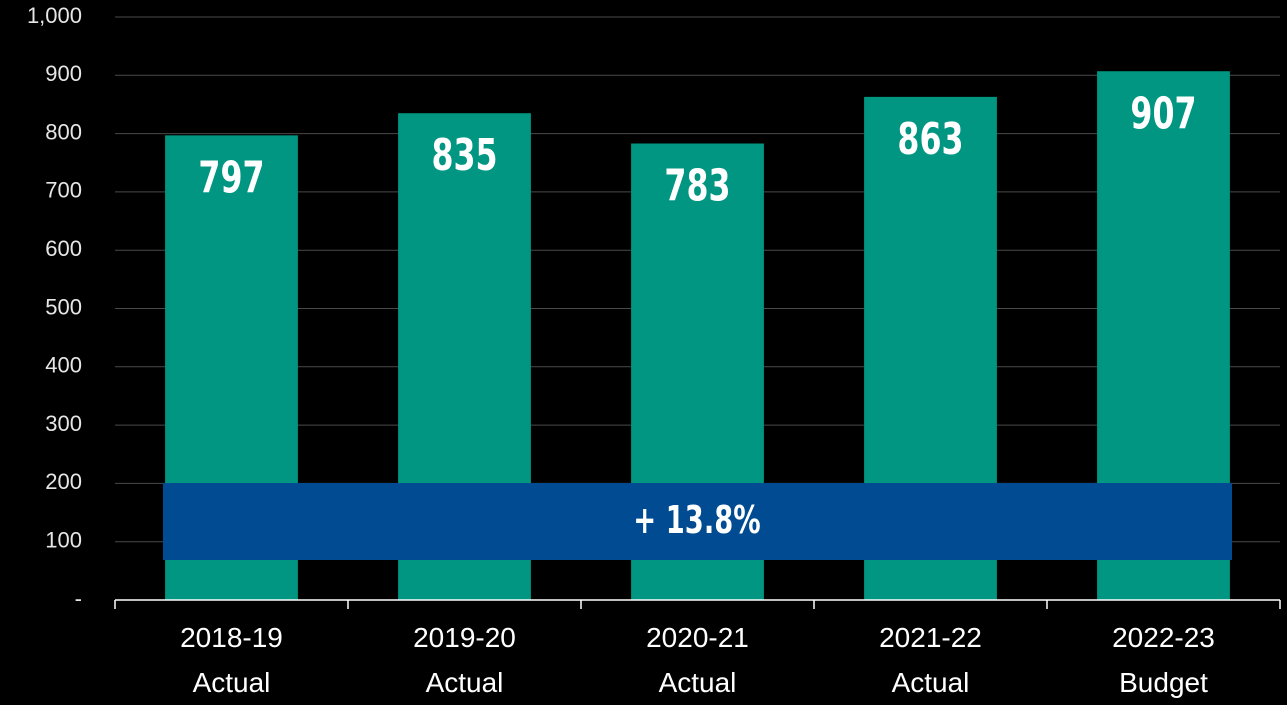 The image size is (1287, 705). I want to click on y-tick-label: 600, so click(63, 248).